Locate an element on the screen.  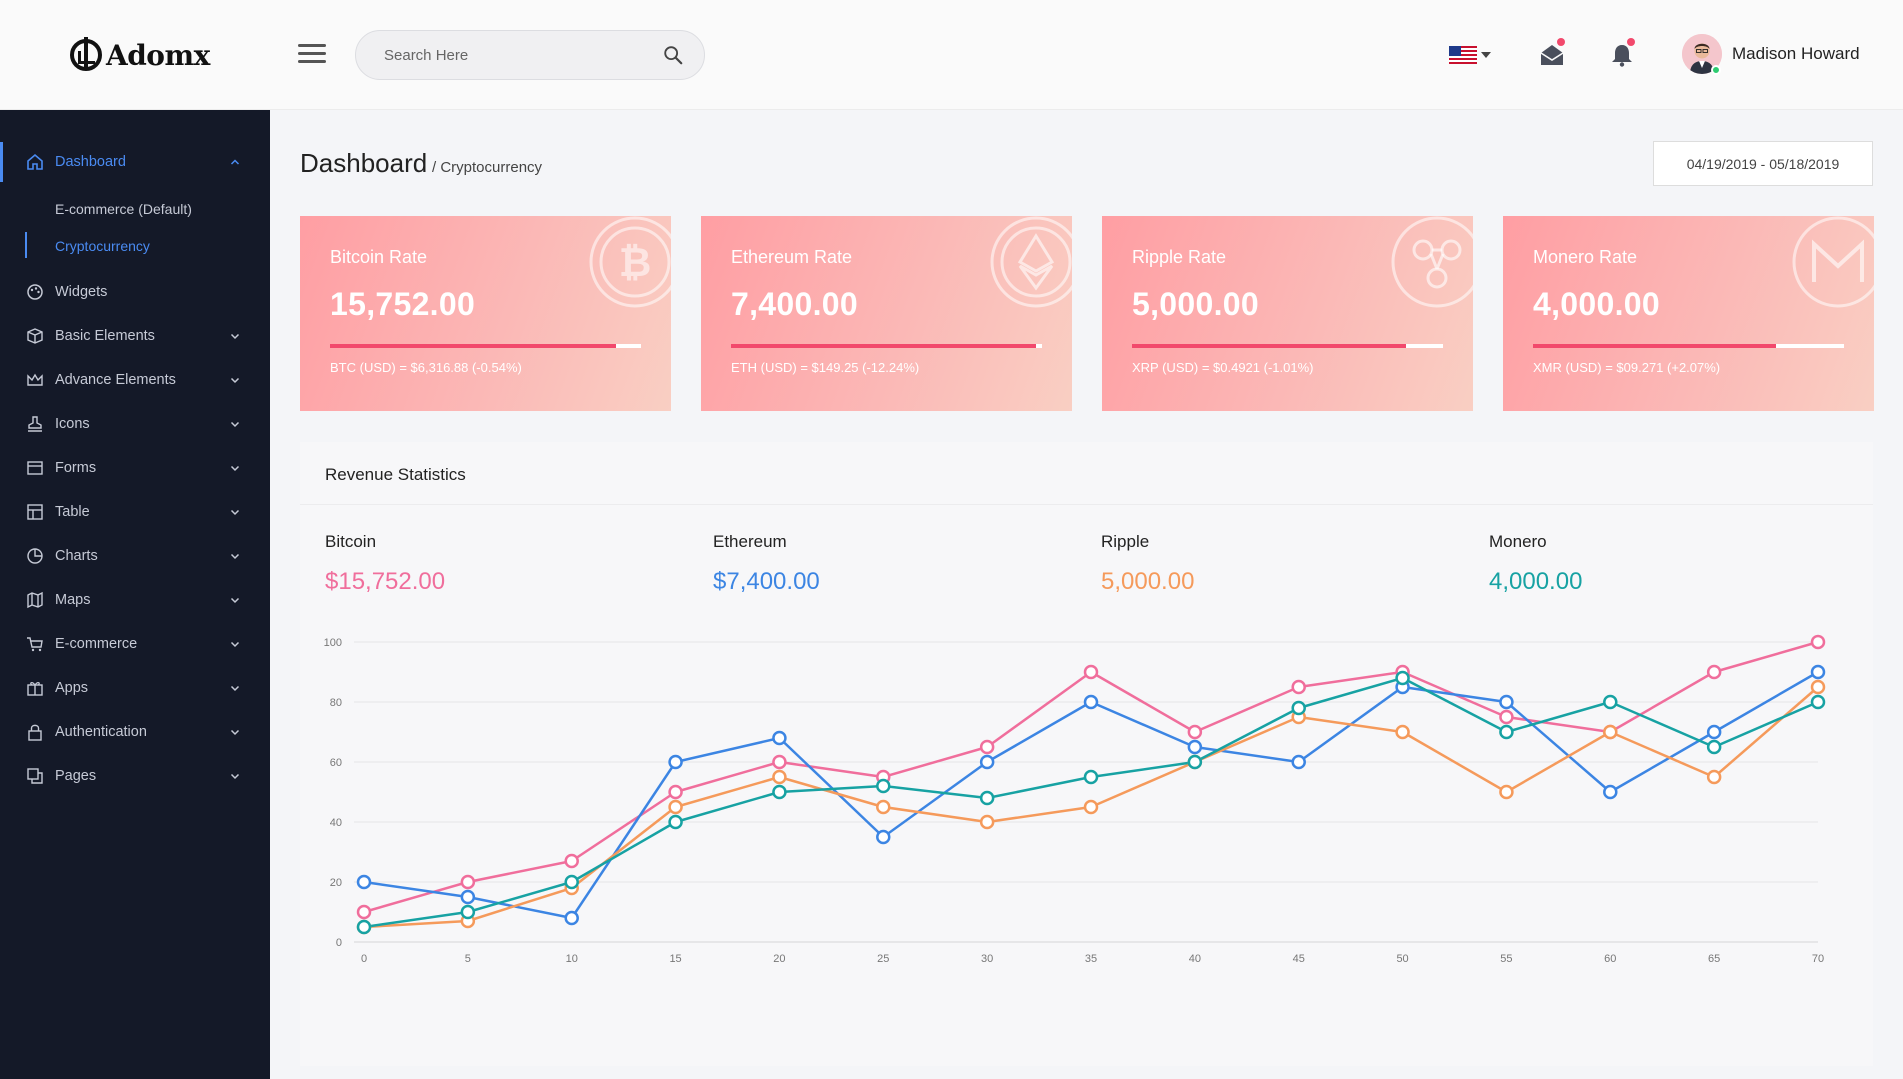
date-range-picker: 04/19/2019 - 05/18/2019 is located at coordinates (1763, 163).